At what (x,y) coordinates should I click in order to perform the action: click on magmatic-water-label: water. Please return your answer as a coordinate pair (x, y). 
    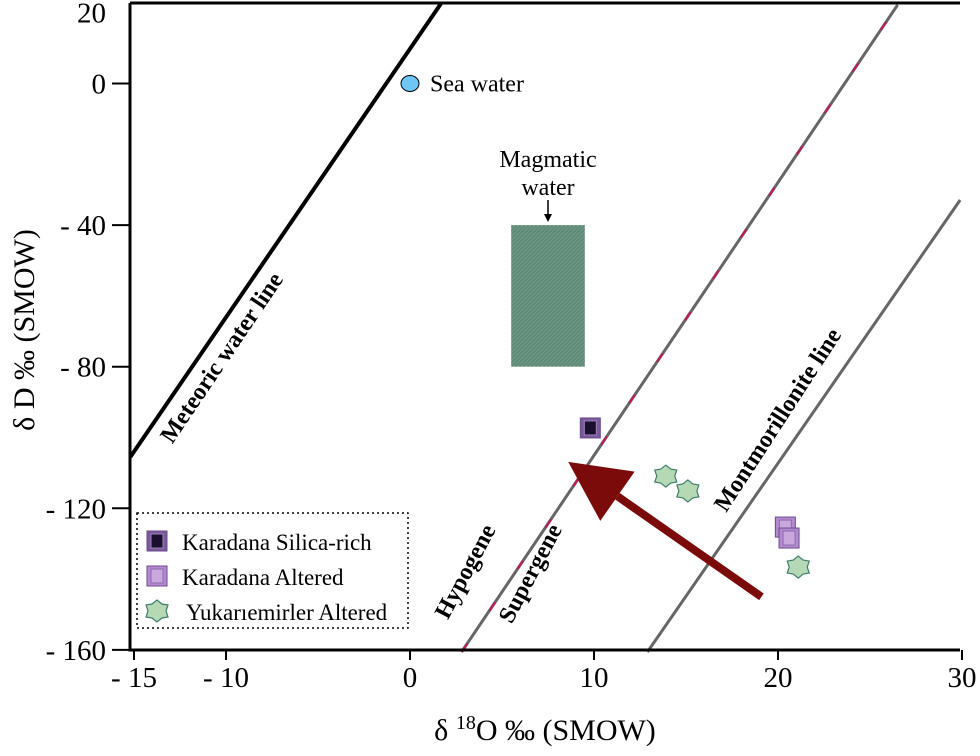
    Looking at the image, I should click on (547, 188).